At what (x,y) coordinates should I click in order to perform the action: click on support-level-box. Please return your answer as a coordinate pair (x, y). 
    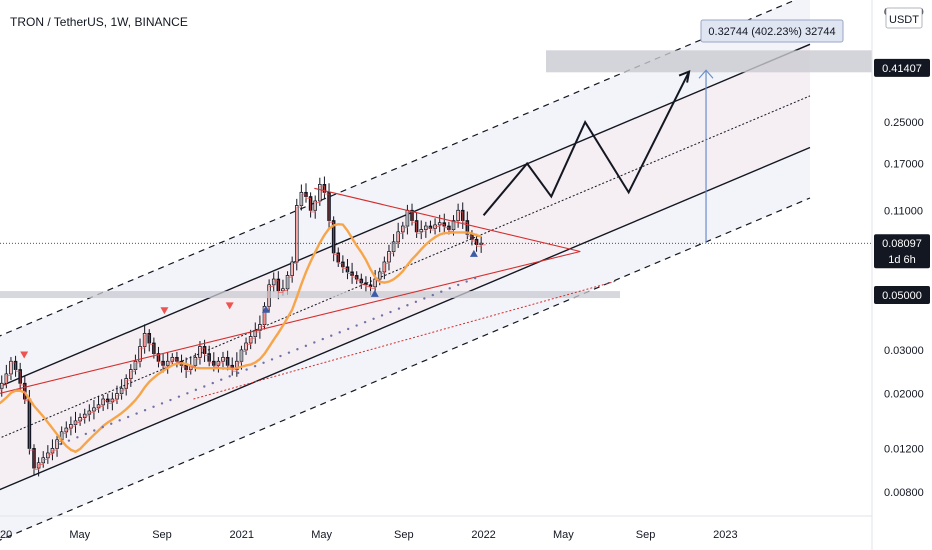
    Looking at the image, I should click on (902, 295).